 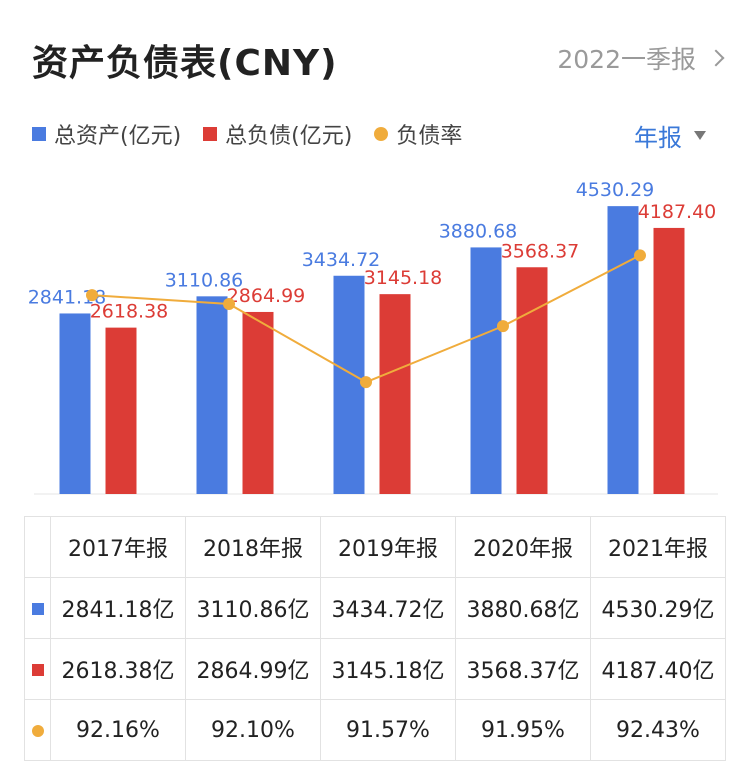 What do you see at coordinates (37, 547) in the screenshot?
I see `header-marker-cell` at bounding box center [37, 547].